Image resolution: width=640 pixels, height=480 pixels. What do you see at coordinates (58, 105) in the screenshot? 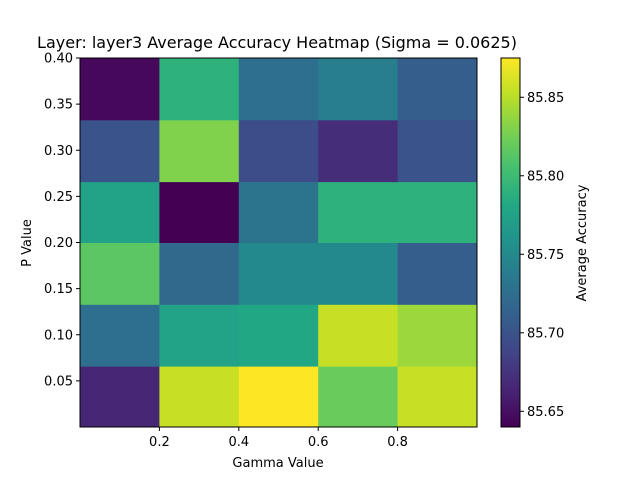
I see `y-tick-label: 0.35` at bounding box center [58, 105].